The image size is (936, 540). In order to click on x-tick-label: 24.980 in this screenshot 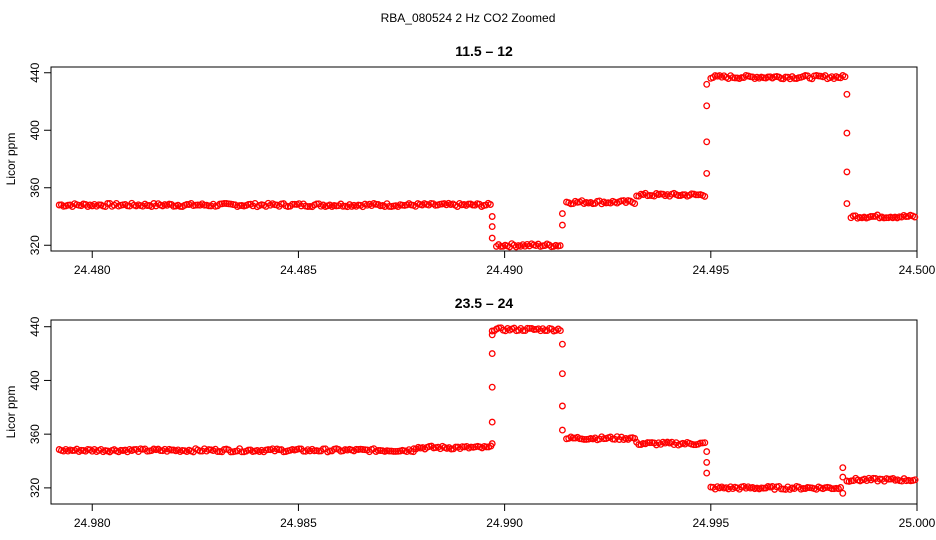, I will do `click(92, 523)`.